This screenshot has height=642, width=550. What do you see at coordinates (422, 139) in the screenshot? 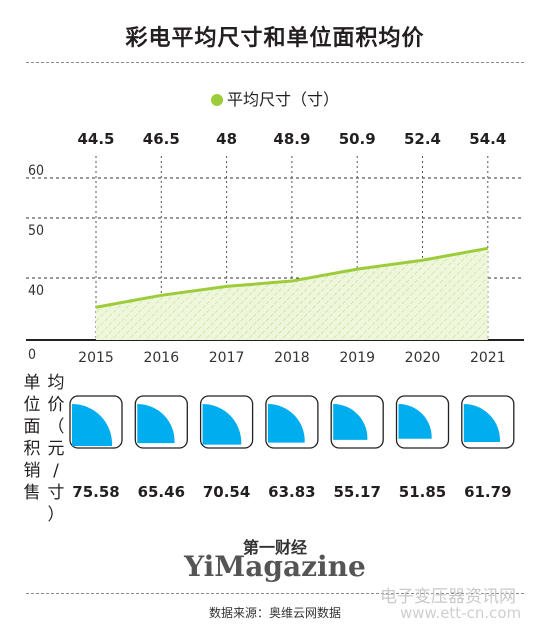
I see `value-label: 52.4` at bounding box center [422, 139].